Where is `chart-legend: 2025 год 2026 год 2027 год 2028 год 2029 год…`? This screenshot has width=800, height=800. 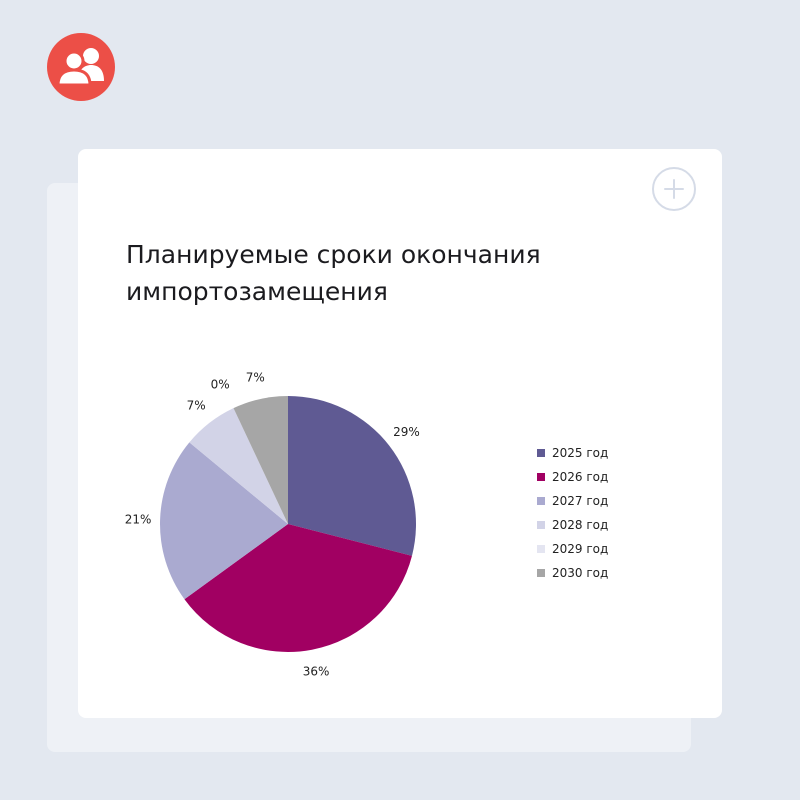
chart-legend: 2025 год 2026 год 2027 год 2028 год 2029 год… is located at coordinates (572, 513).